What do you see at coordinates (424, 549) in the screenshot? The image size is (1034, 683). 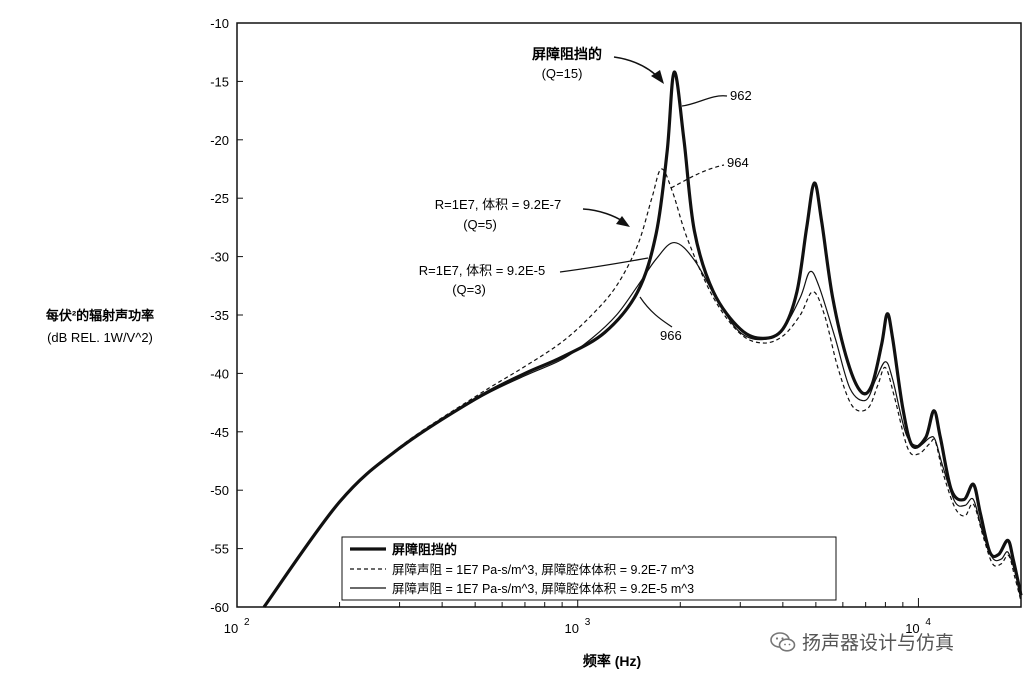 I see `legend-label-thick: 屏障阻挡的` at bounding box center [424, 549].